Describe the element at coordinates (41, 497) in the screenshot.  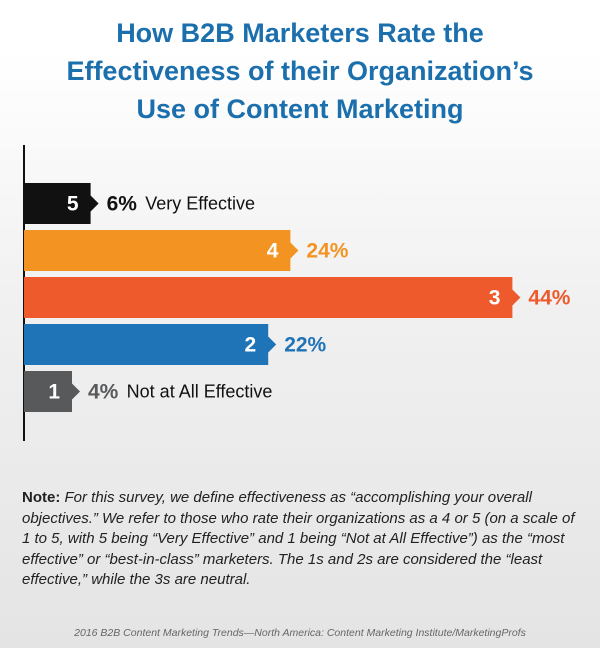
I see `note-label: Note:` at that location.